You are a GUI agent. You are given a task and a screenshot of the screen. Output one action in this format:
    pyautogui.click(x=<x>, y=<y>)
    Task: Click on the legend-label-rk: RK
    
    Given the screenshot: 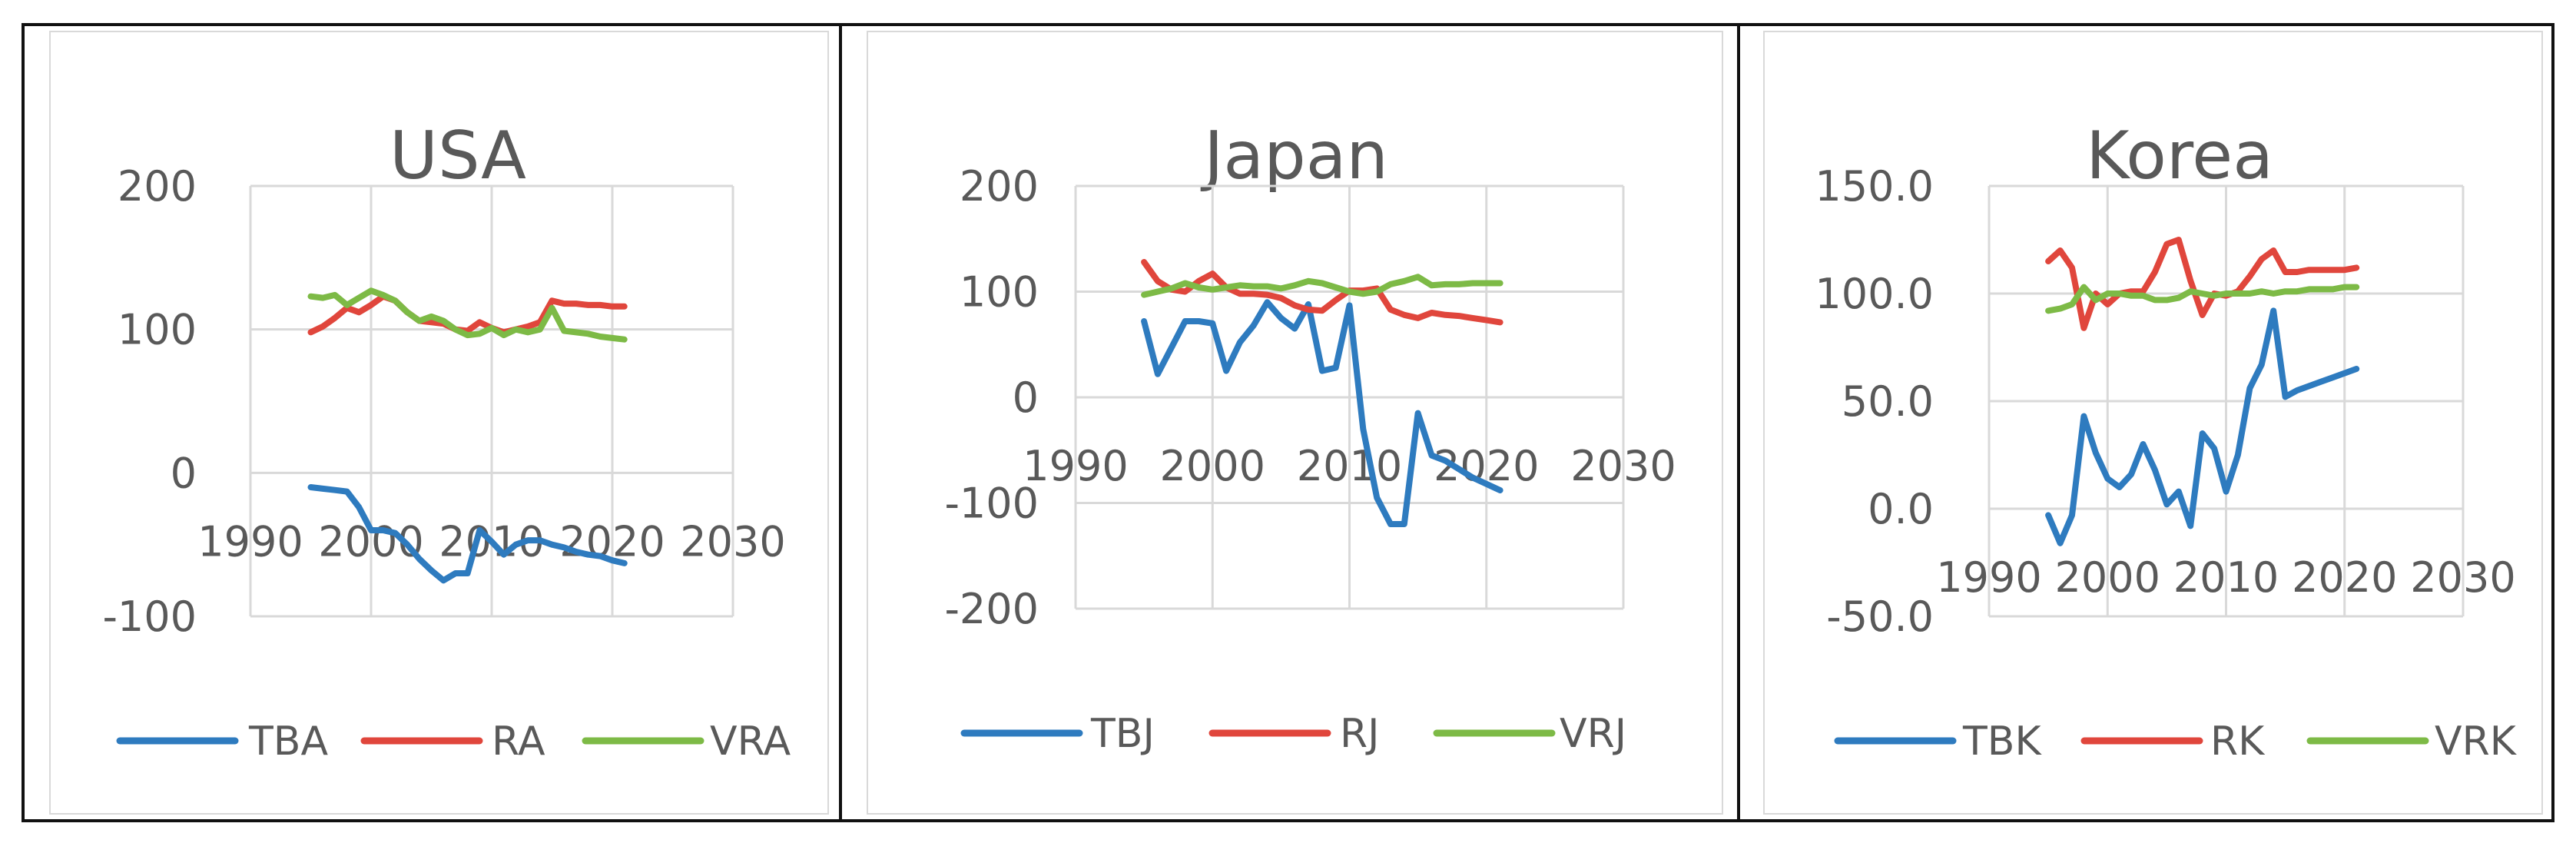 What is the action you would take?
    pyautogui.click(x=2238, y=742)
    